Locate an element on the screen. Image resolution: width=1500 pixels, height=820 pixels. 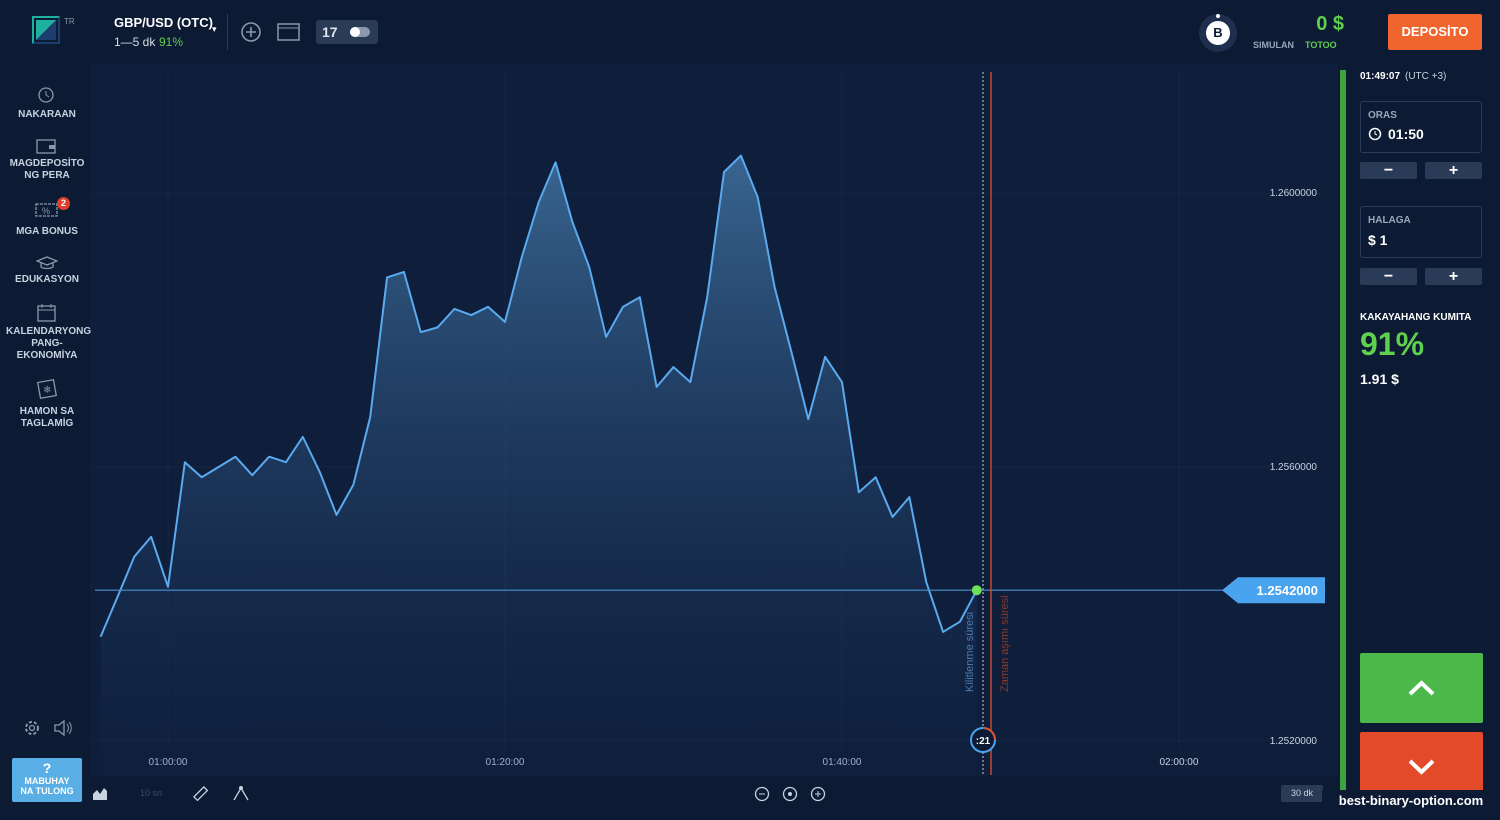
wallet-icon is located at coordinates (46, 146).